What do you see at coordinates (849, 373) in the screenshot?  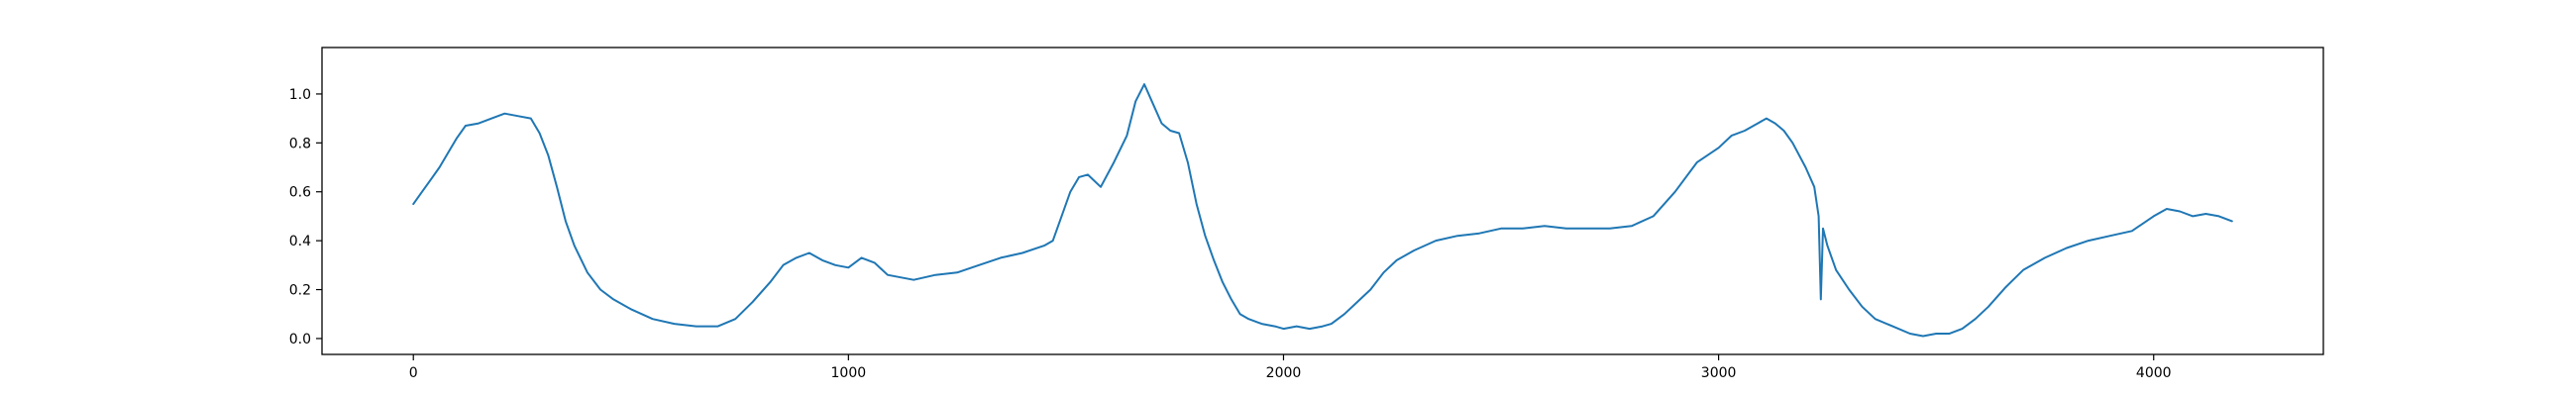 I see `x-tick-label: 1000` at bounding box center [849, 373].